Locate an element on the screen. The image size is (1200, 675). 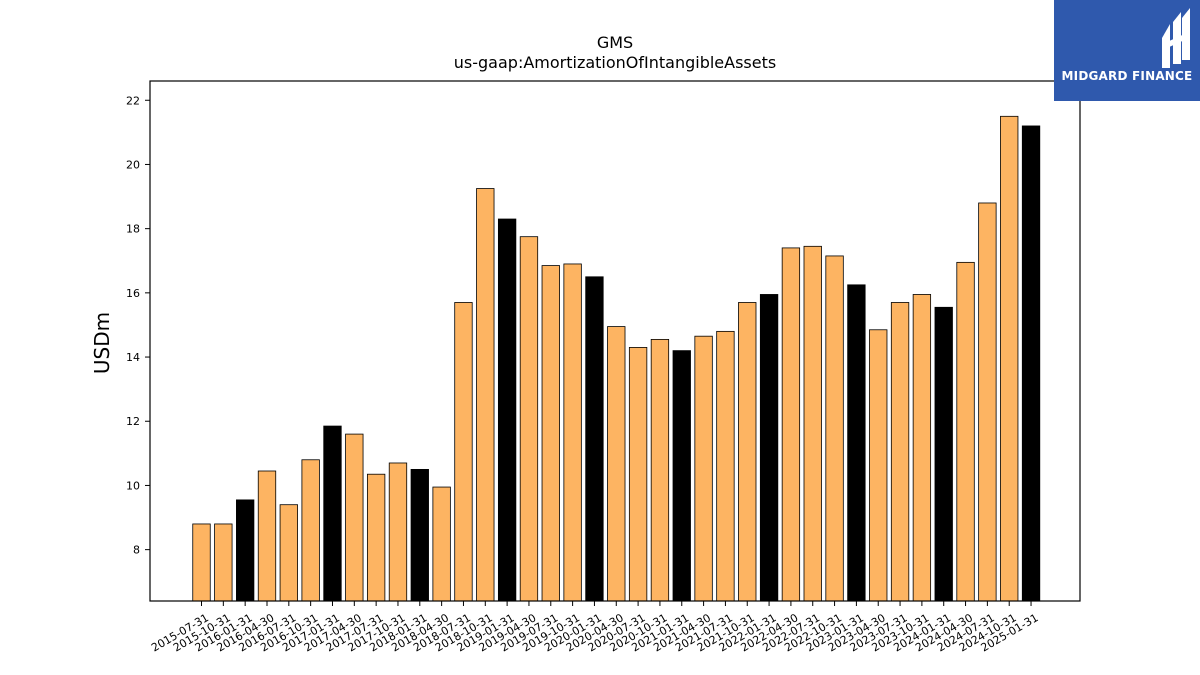
y-tick-label: 12 is located at coordinates (133, 421).